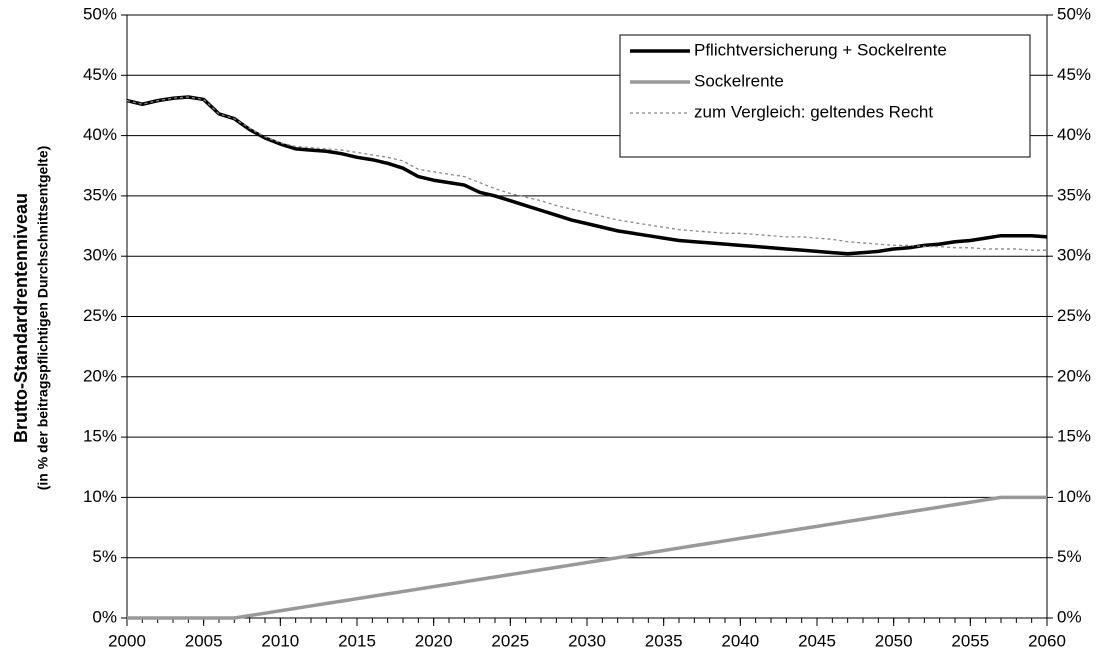 This screenshot has width=1114, height=664. I want to click on y-tick-label: 25%, so click(100, 315).